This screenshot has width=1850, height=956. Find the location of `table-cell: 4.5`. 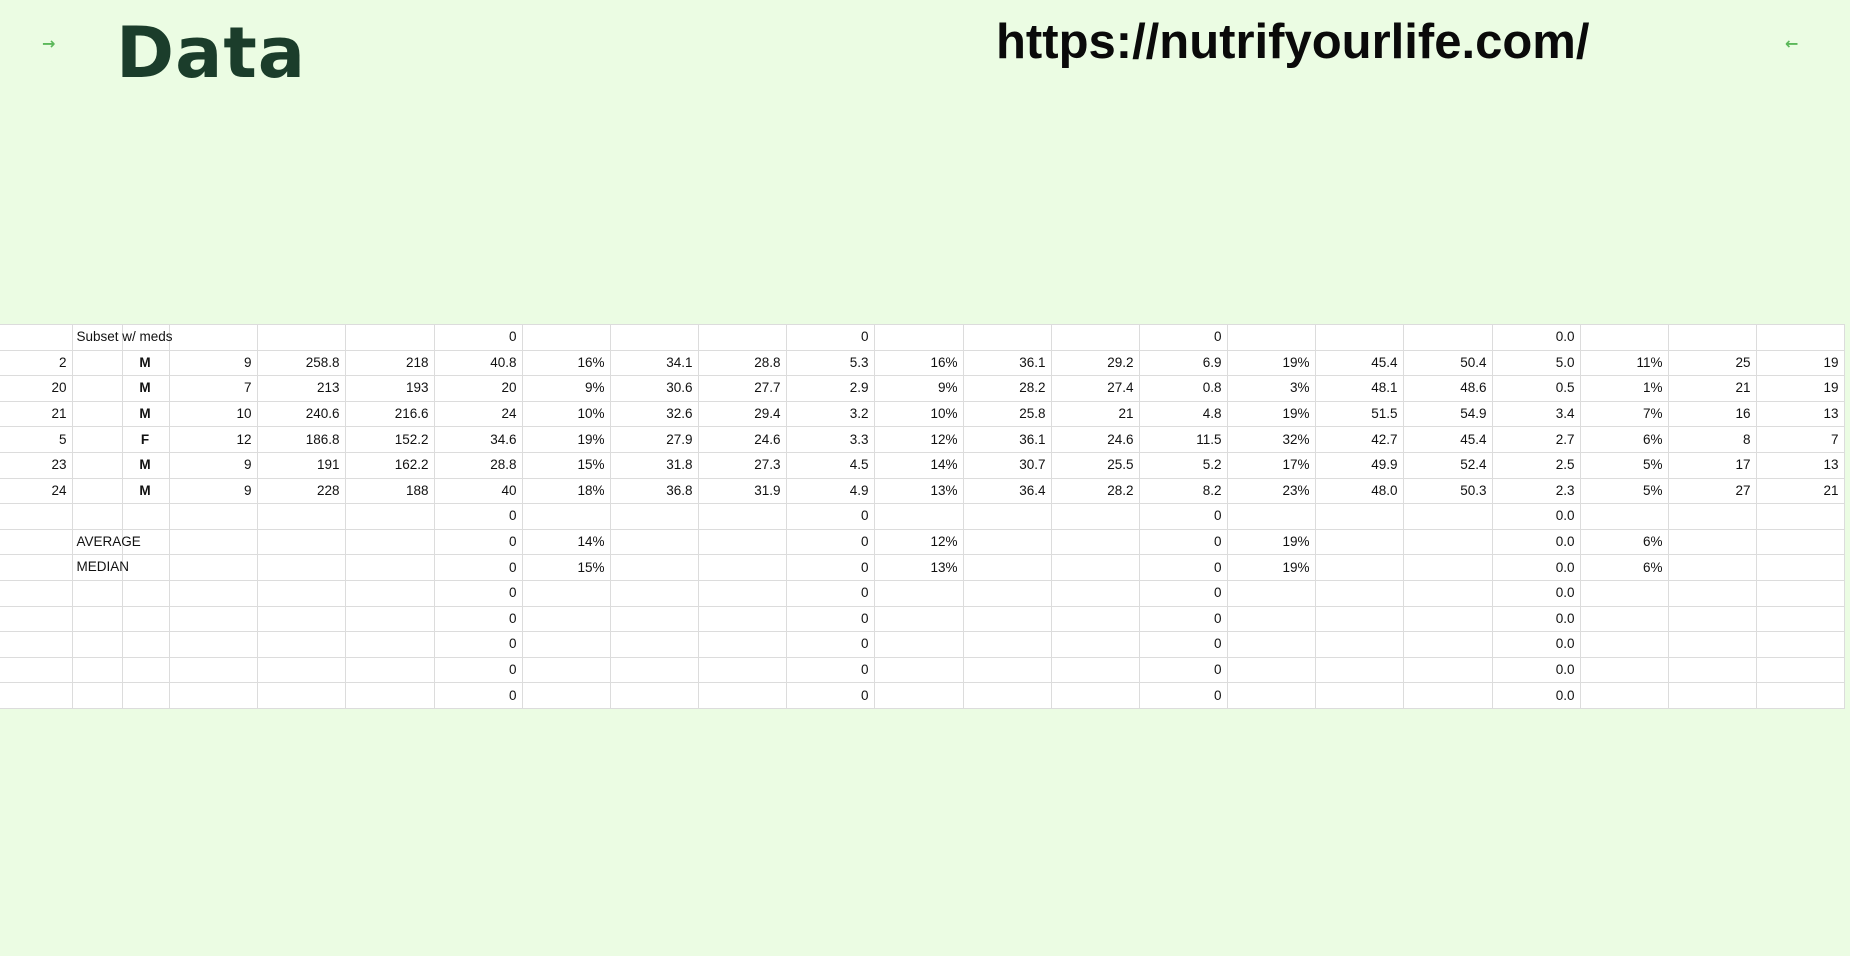

table-cell: 4.5 is located at coordinates (830, 465).